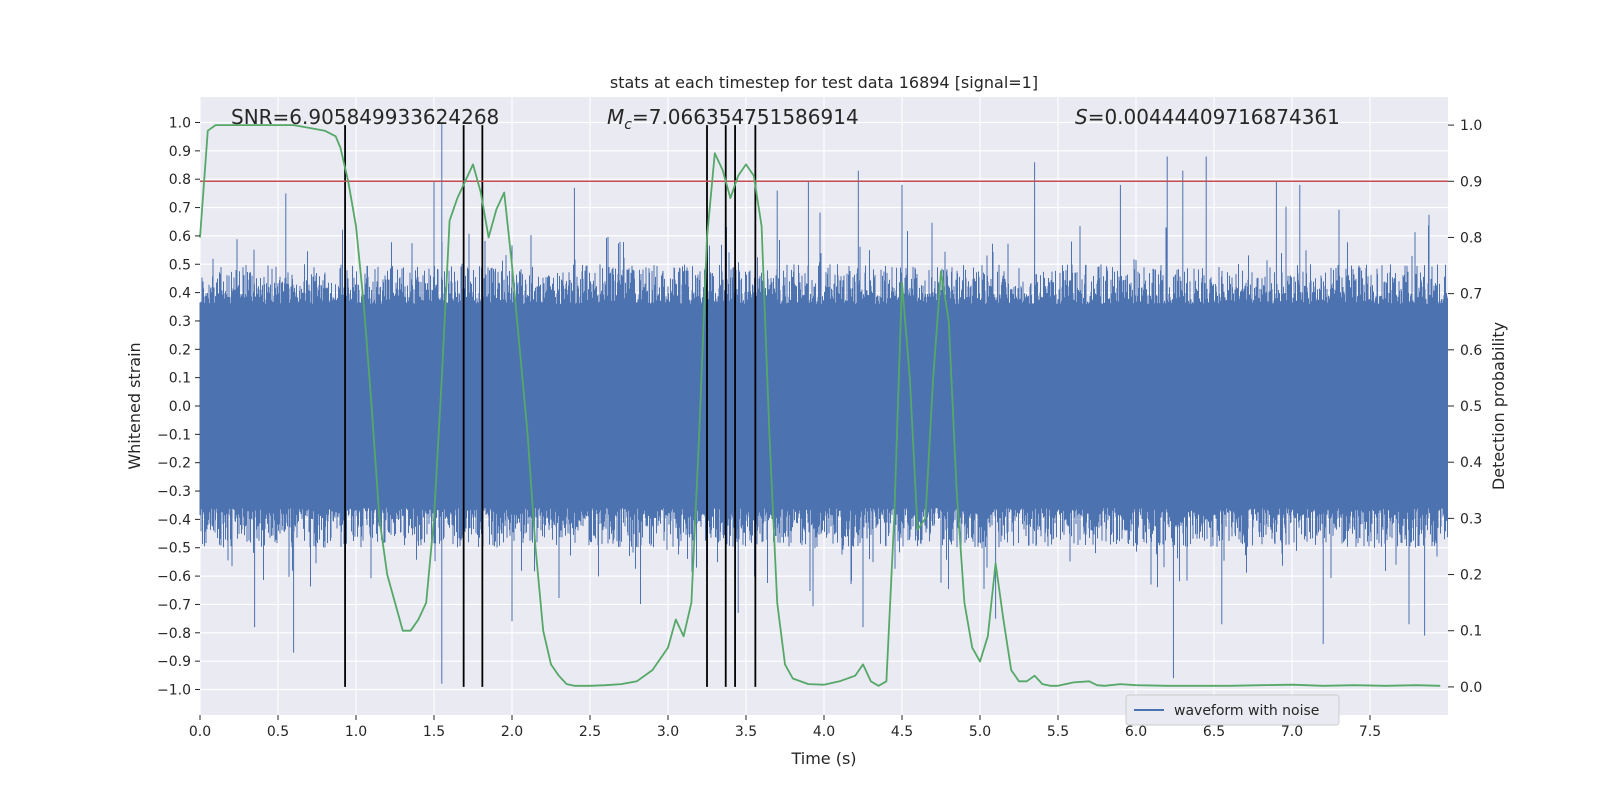  I want to click on y-tick-label: 0.6, so click(180, 237).